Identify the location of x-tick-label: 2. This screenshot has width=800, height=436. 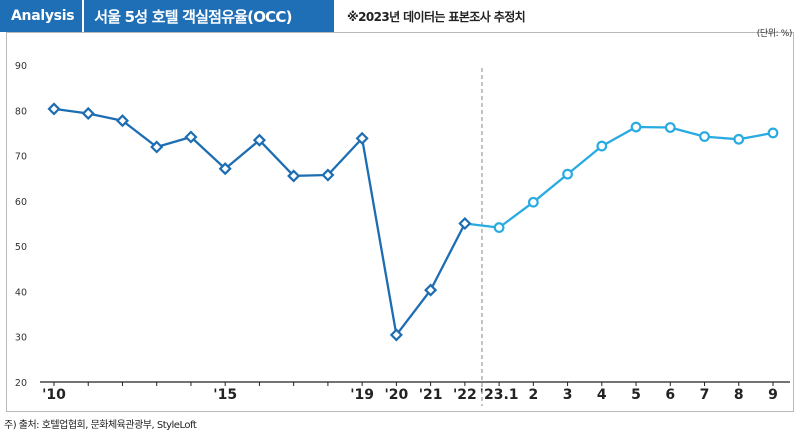
(533, 395).